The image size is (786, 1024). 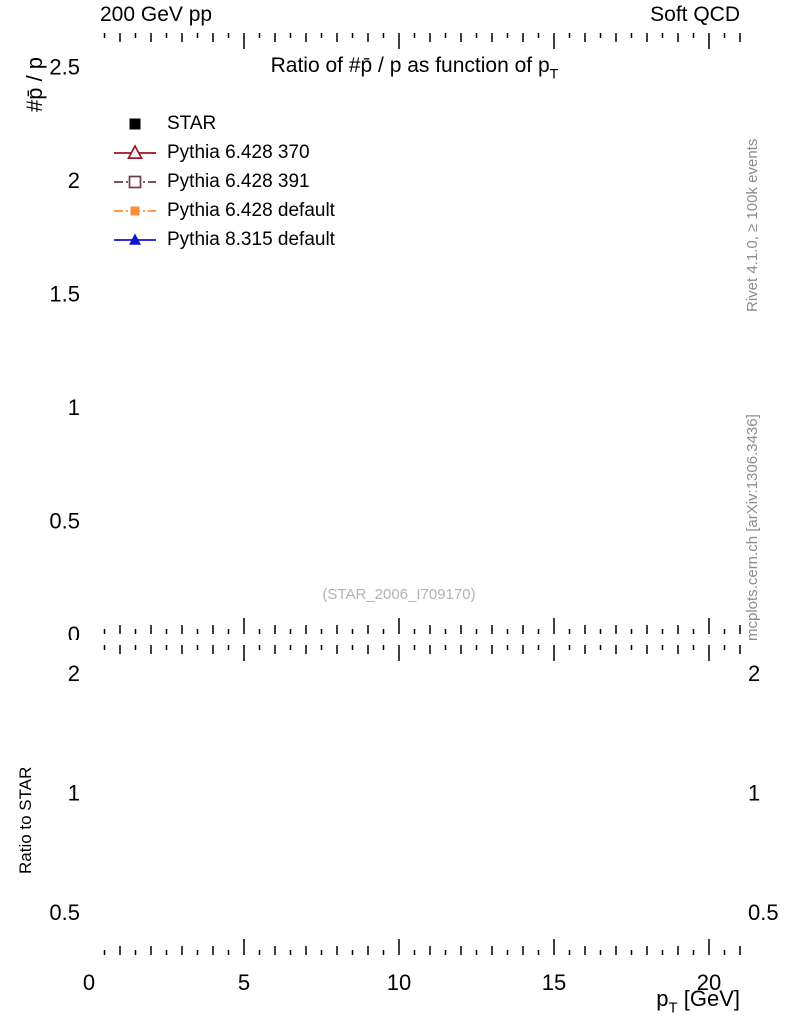 I want to click on ratio-y-tick-labels: 0.5 1 2, so click(x=64, y=793).